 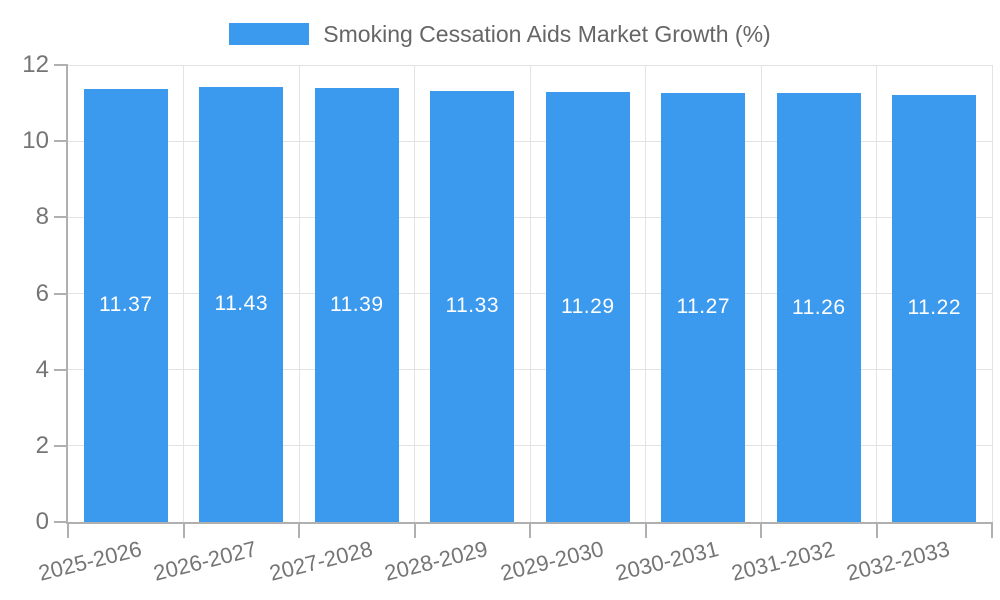 I want to click on y-tick-label: 12, so click(x=35, y=64).